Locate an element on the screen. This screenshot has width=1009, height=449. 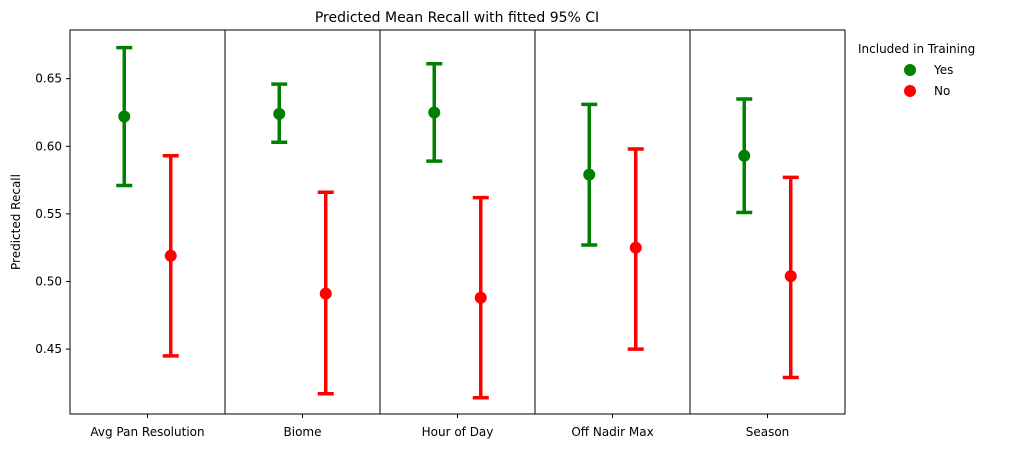
chart-title: Predicted Mean Recall with fitted 95% CI is located at coordinates (457, 18).